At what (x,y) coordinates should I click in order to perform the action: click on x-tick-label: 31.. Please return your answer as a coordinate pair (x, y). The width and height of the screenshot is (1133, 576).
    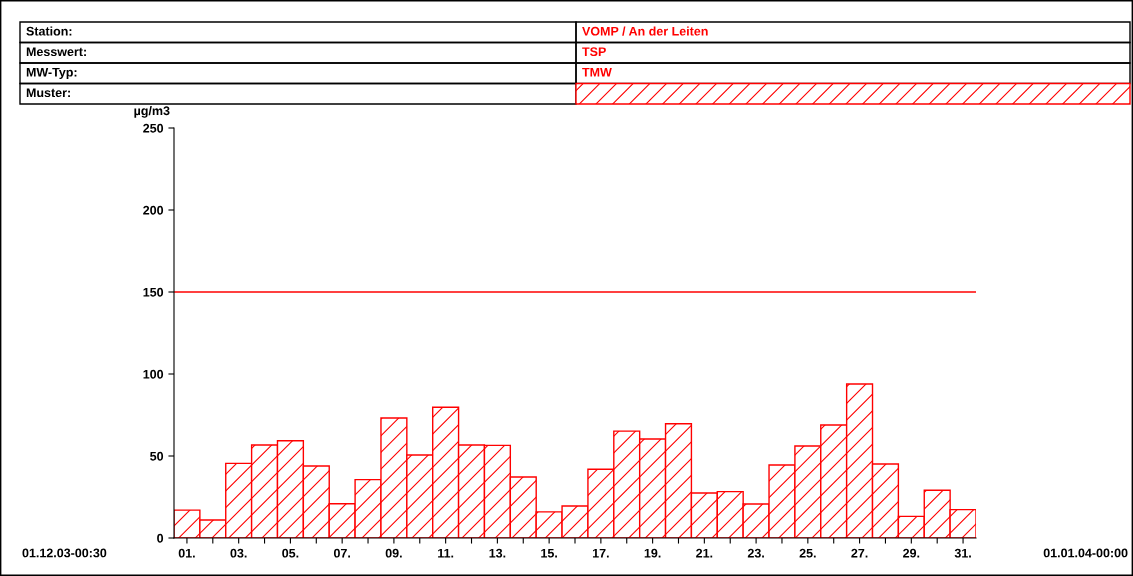
    Looking at the image, I should click on (962, 553).